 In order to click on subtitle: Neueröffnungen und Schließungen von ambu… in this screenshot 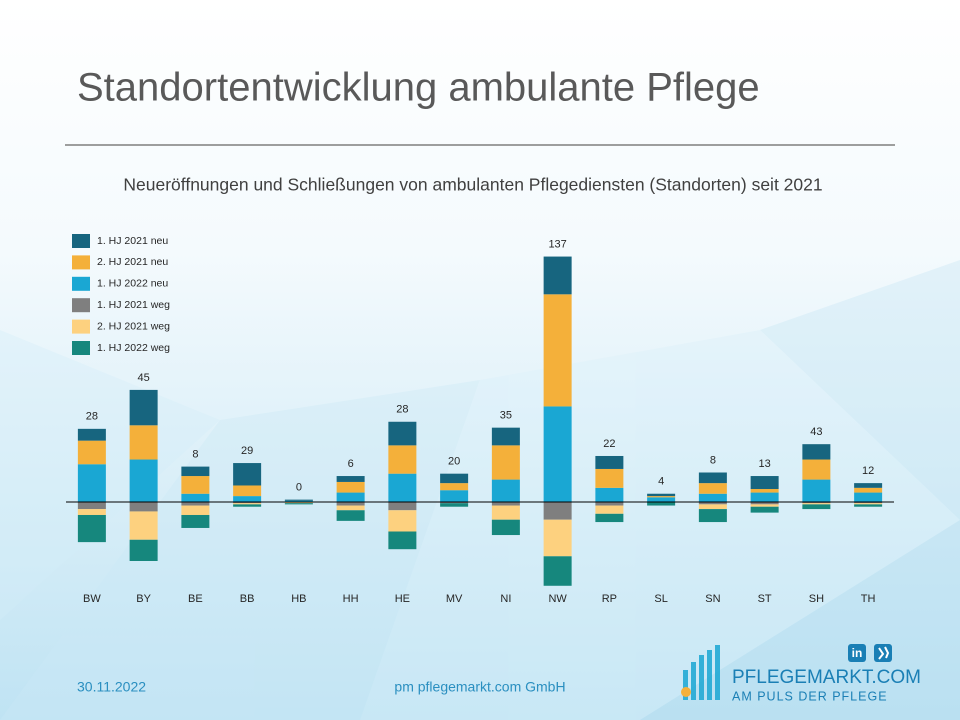, I will do `click(472, 185)`.